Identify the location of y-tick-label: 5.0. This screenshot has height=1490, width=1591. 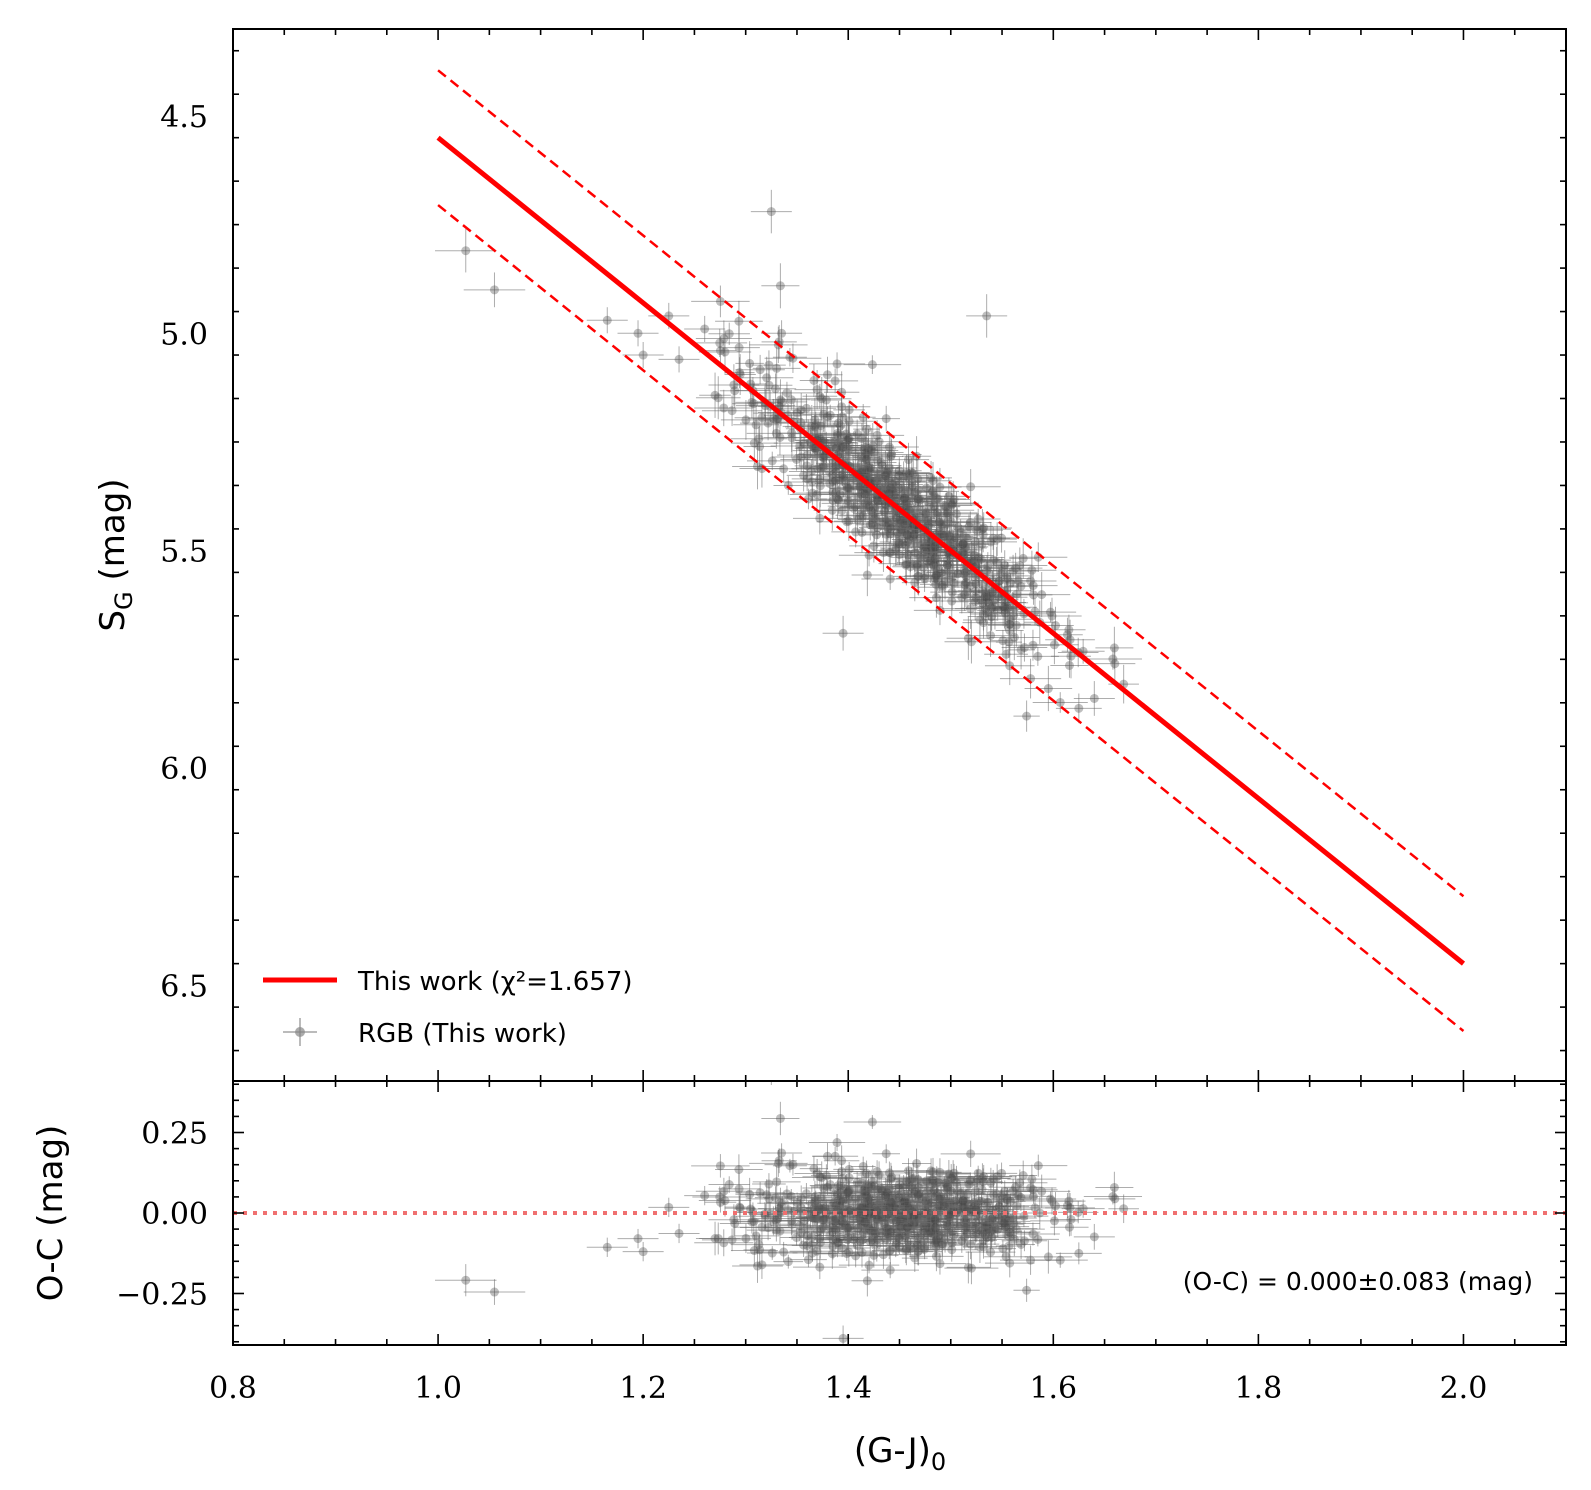
(184, 334).